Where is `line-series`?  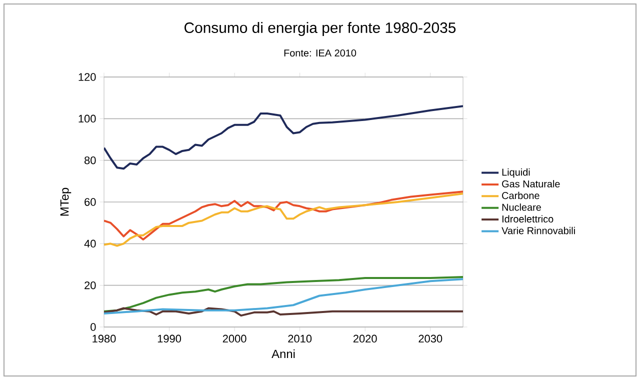
line-series is located at coordinates (284, 312).